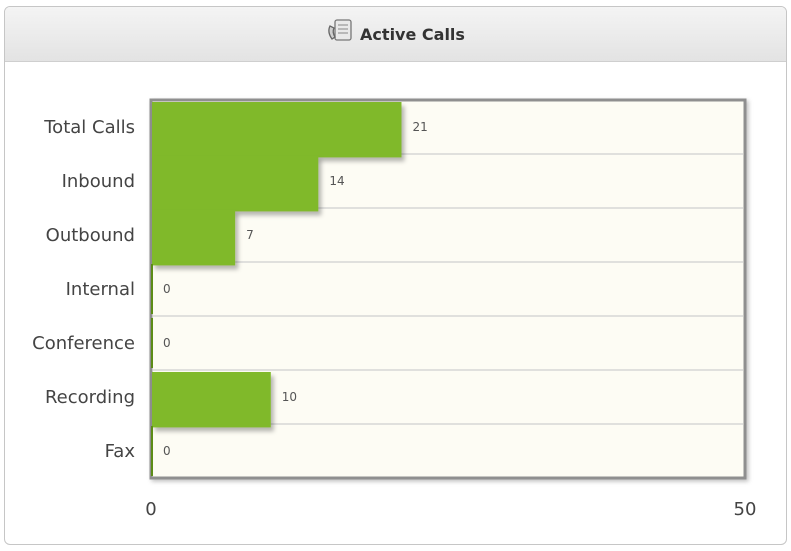 The height and width of the screenshot is (551, 791). I want to click on panel-header-content: Active Calls, so click(395, 34).